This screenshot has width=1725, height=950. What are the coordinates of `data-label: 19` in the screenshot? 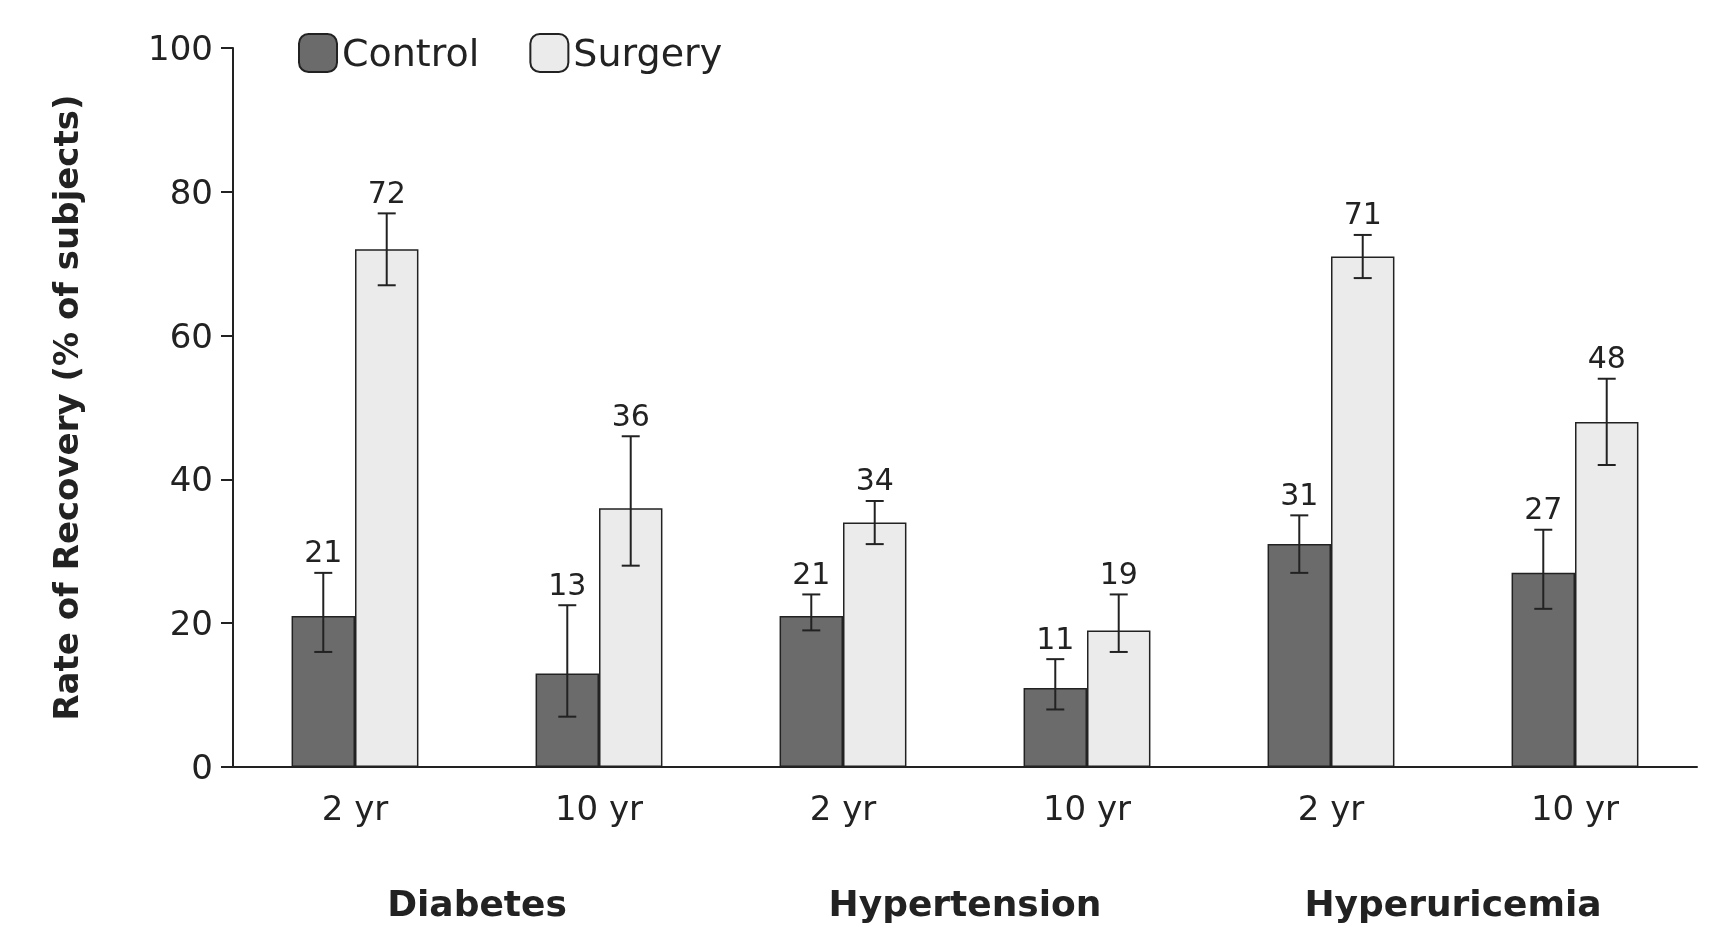 It's located at (1118, 573).